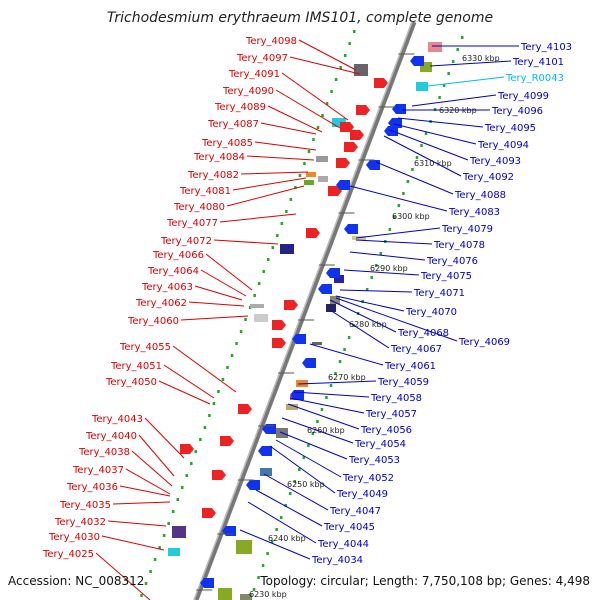  Describe the element at coordinates (410, 366) in the screenshot. I see `gene-label-right: Tery_4061` at that location.